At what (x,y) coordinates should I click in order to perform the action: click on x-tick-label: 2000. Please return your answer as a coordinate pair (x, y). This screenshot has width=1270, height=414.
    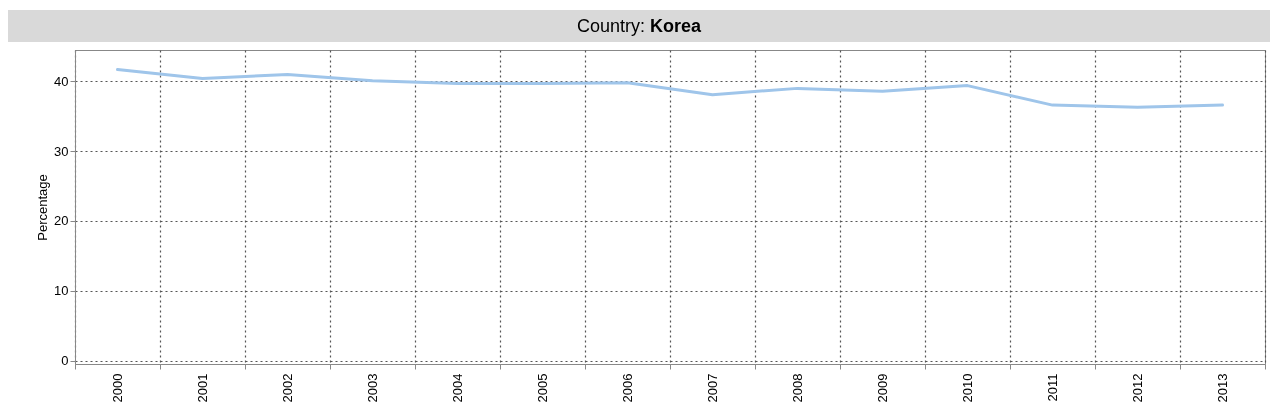
    Looking at the image, I should click on (117, 388).